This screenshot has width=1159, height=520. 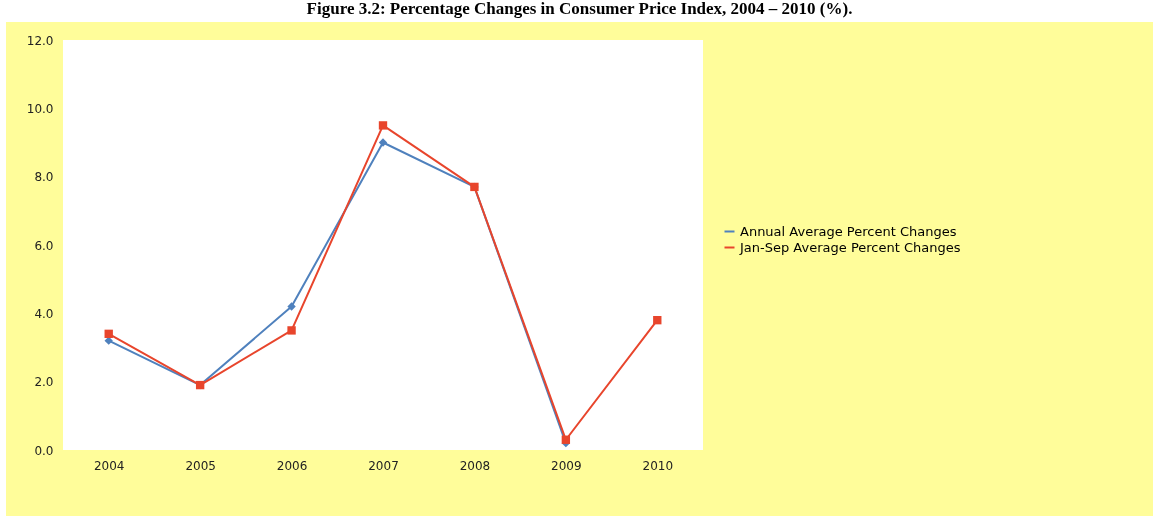 What do you see at coordinates (848, 231) in the screenshot?
I see `legend-label: Annual Average Percent Changes` at bounding box center [848, 231].